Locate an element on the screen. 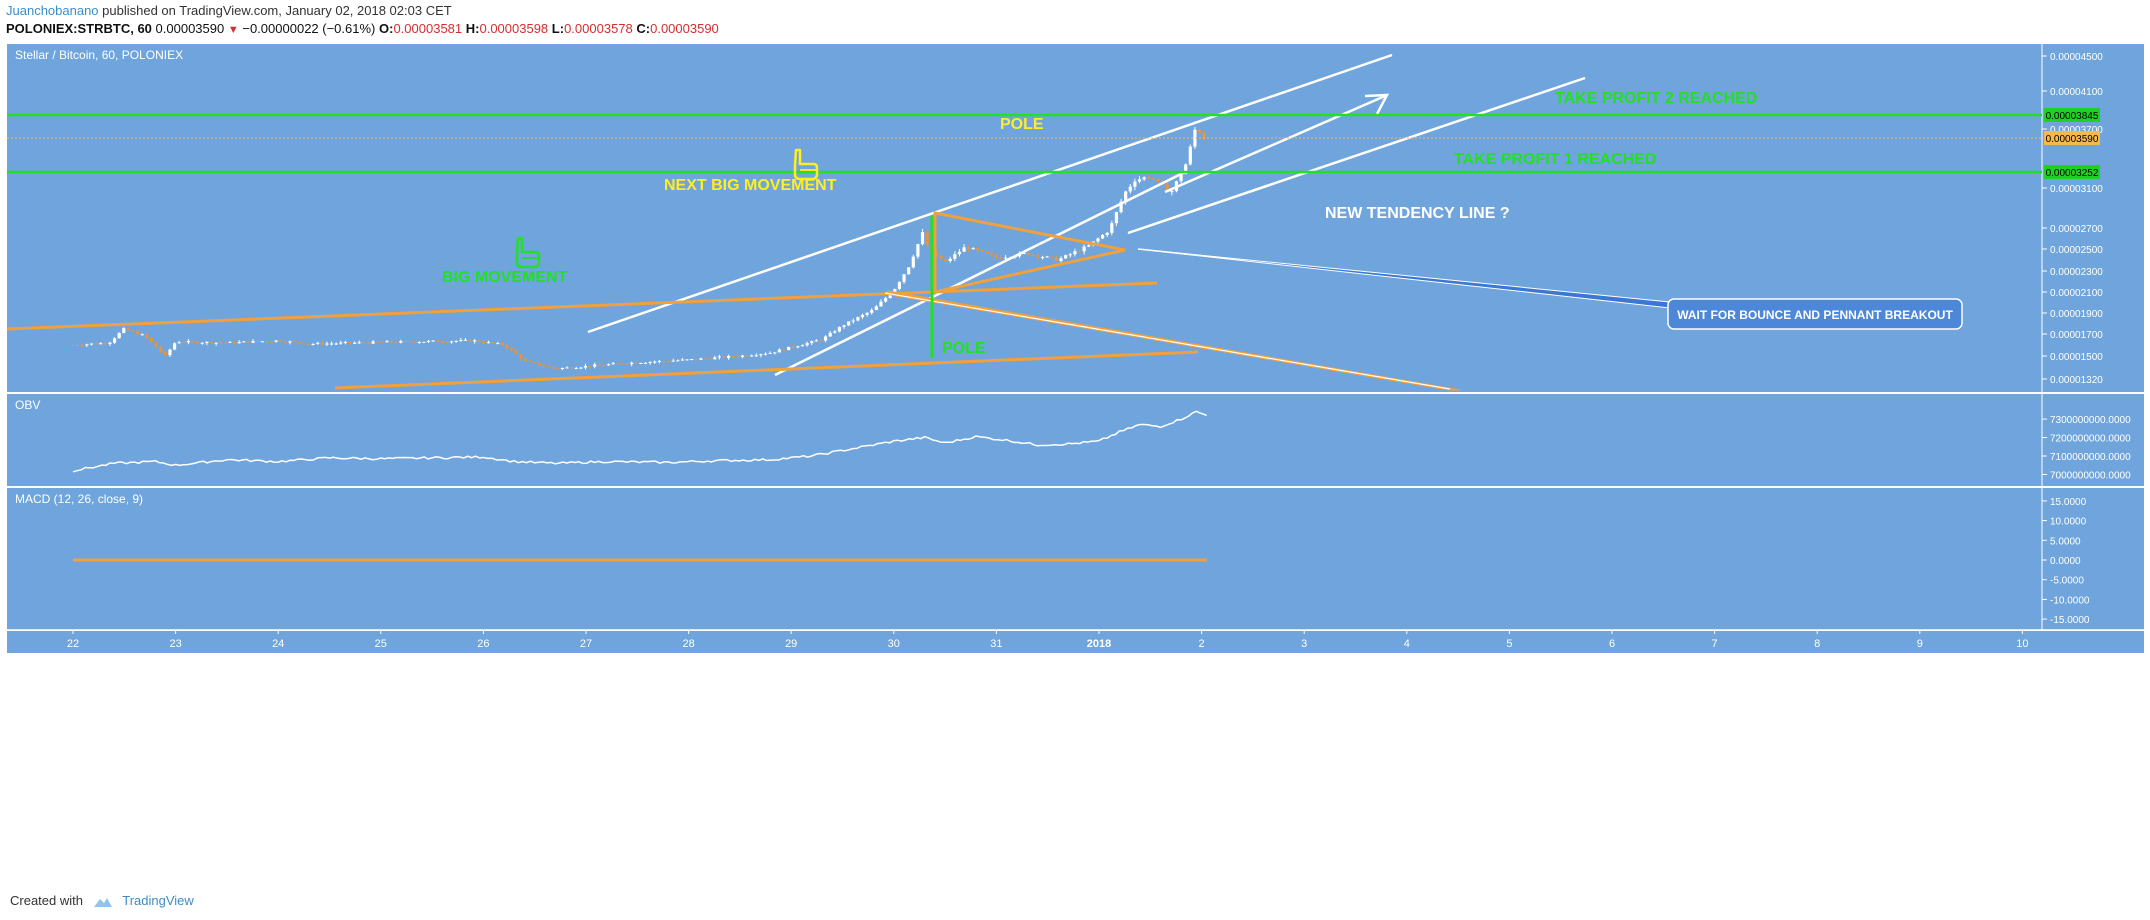 Image resolution: width=2150 pixels, height=920 pixels. take-profit-1-tag-text: 0.00003252 is located at coordinates (2072, 173).